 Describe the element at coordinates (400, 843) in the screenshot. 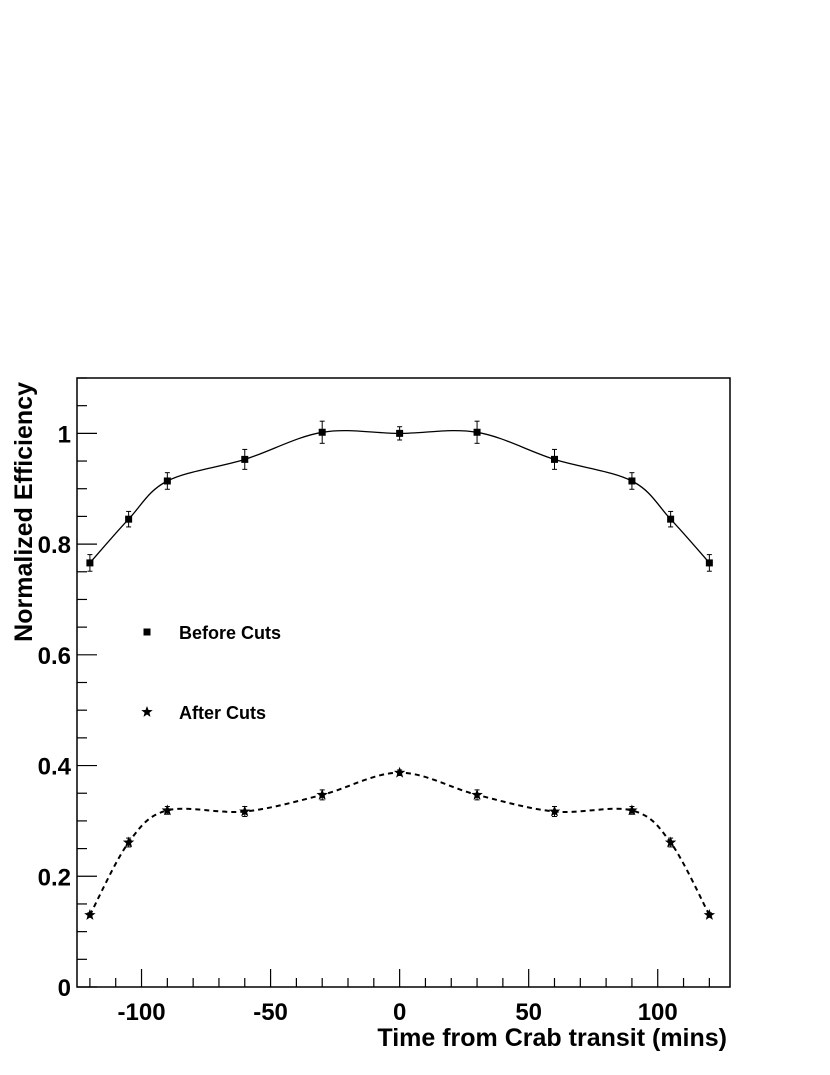

I see `fit-curve-after-cuts` at that location.